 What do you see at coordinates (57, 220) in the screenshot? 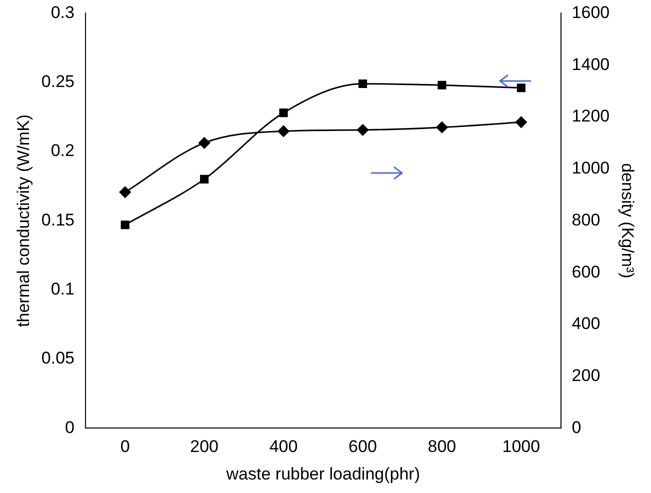
I see `y-tick-label: 0.15` at bounding box center [57, 220].